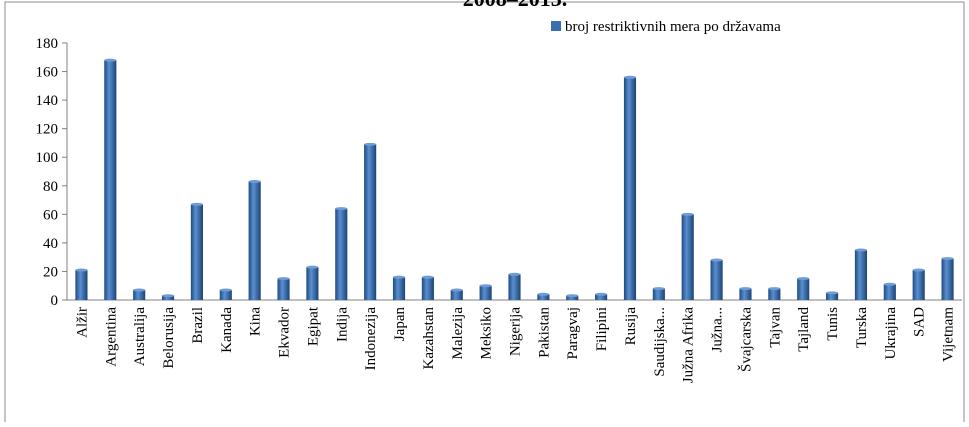 The width and height of the screenshot is (969, 427). I want to click on bar-turska, so click(861, 275).